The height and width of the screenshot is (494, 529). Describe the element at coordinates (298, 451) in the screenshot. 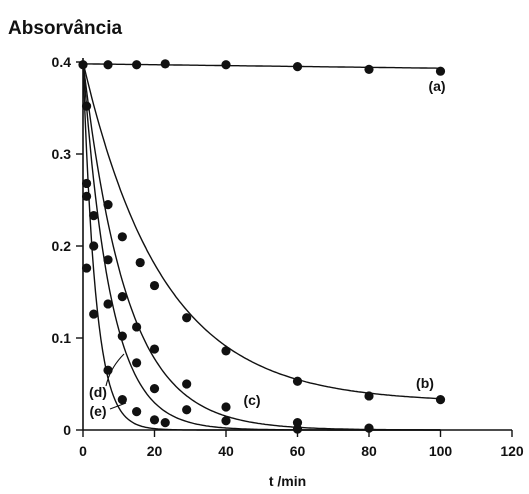

I see `x-tick-label: 60` at that location.